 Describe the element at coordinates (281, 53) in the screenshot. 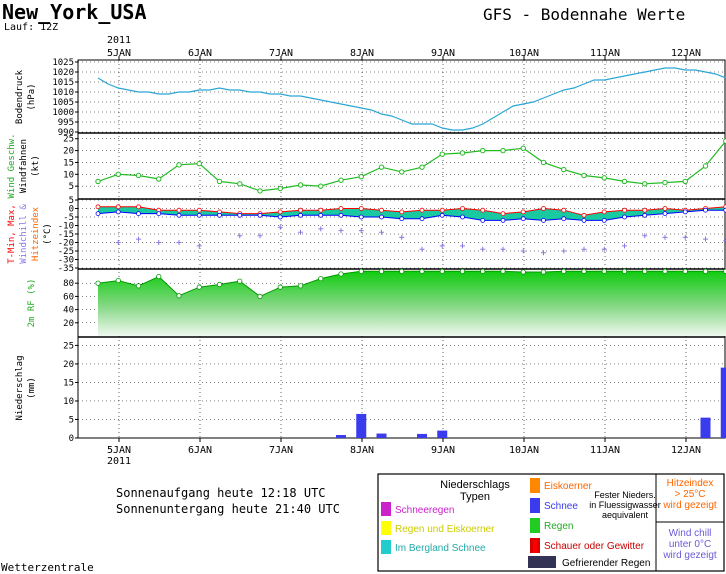

I see `day-label-top: 7JAN` at that location.